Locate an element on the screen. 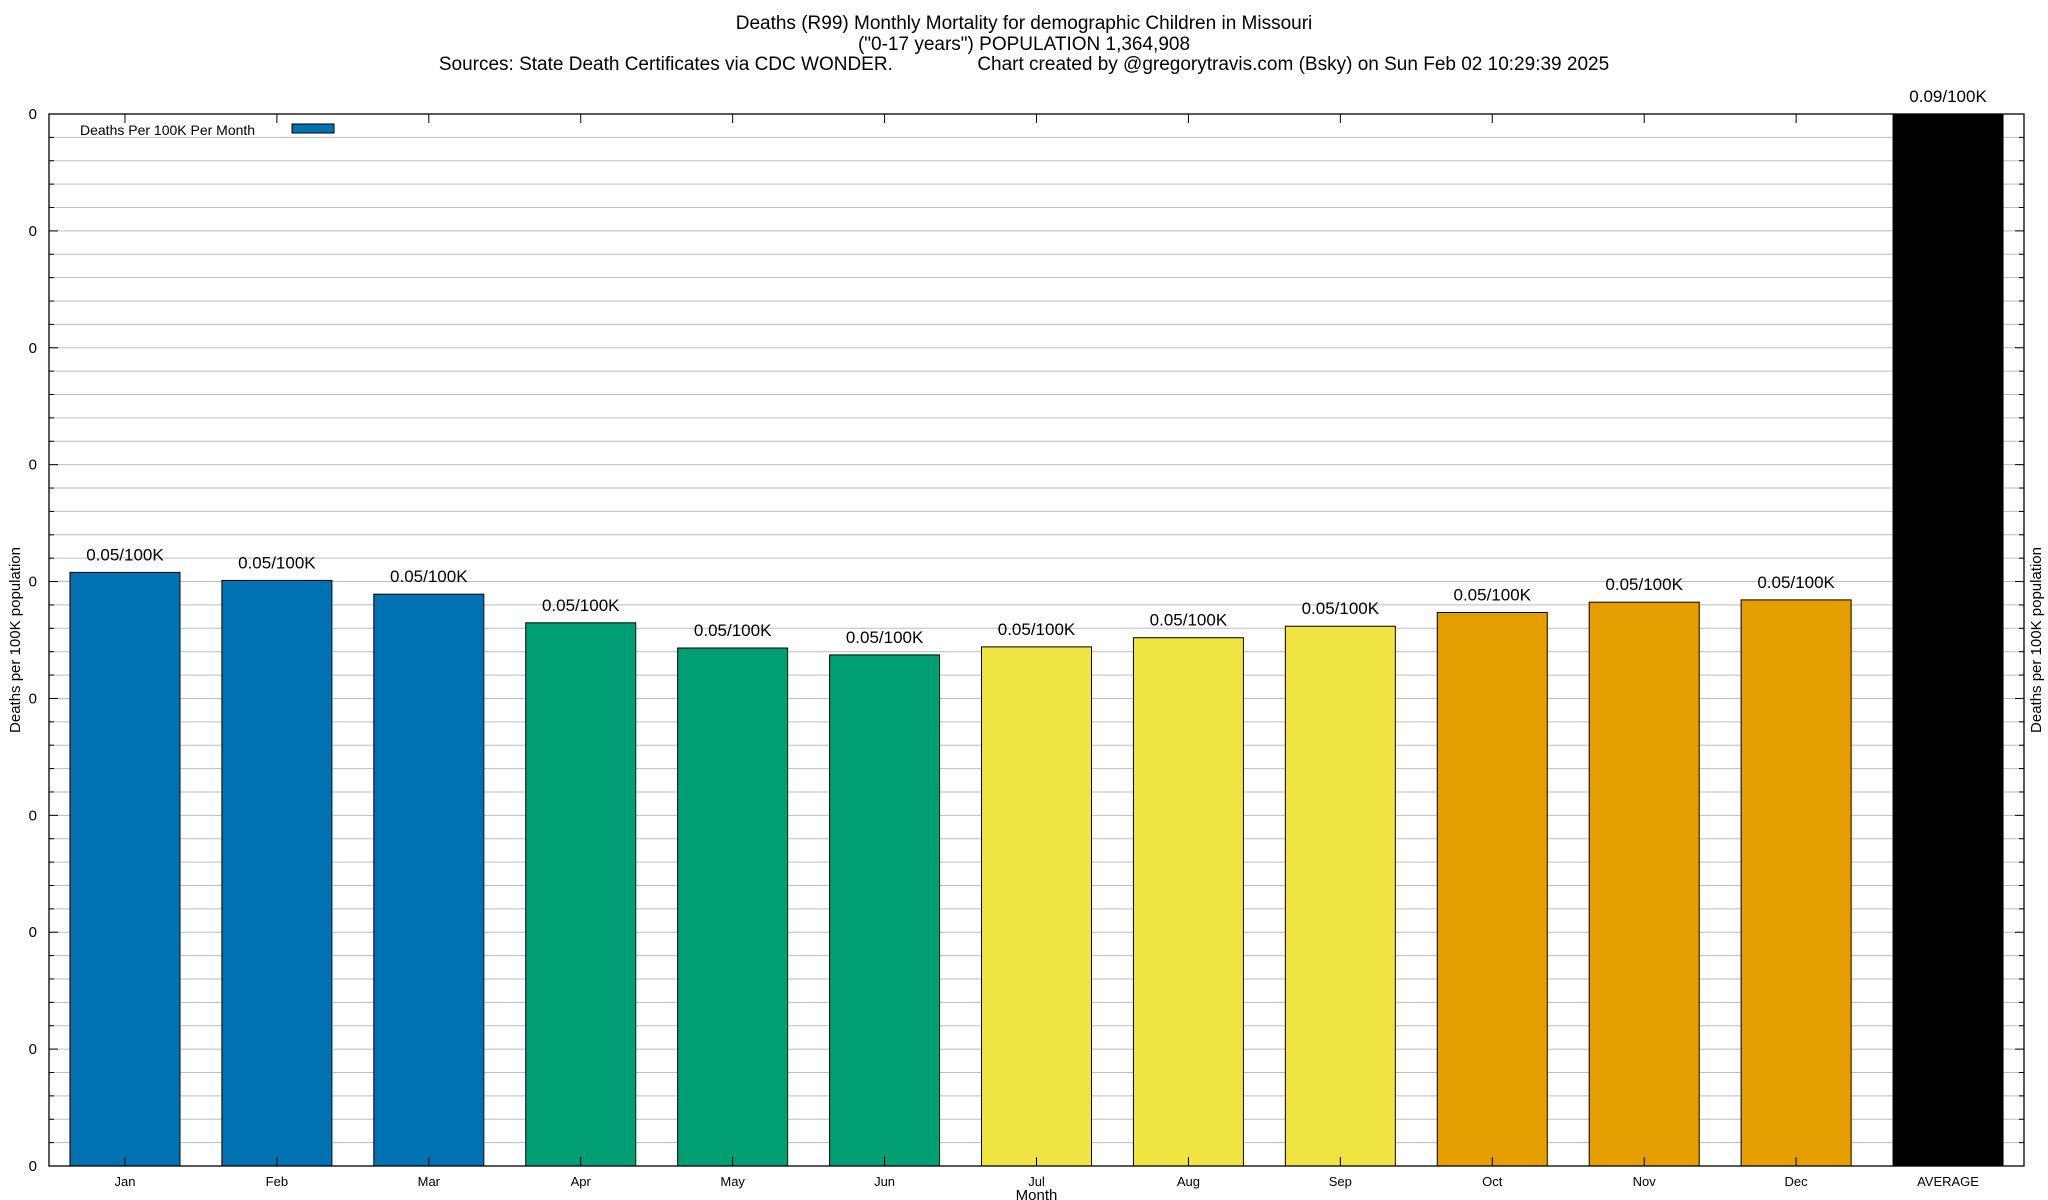 Image resolution: width=2048 pixels, height=1200 pixels. x-tick-label: Mar is located at coordinates (429, 1181).